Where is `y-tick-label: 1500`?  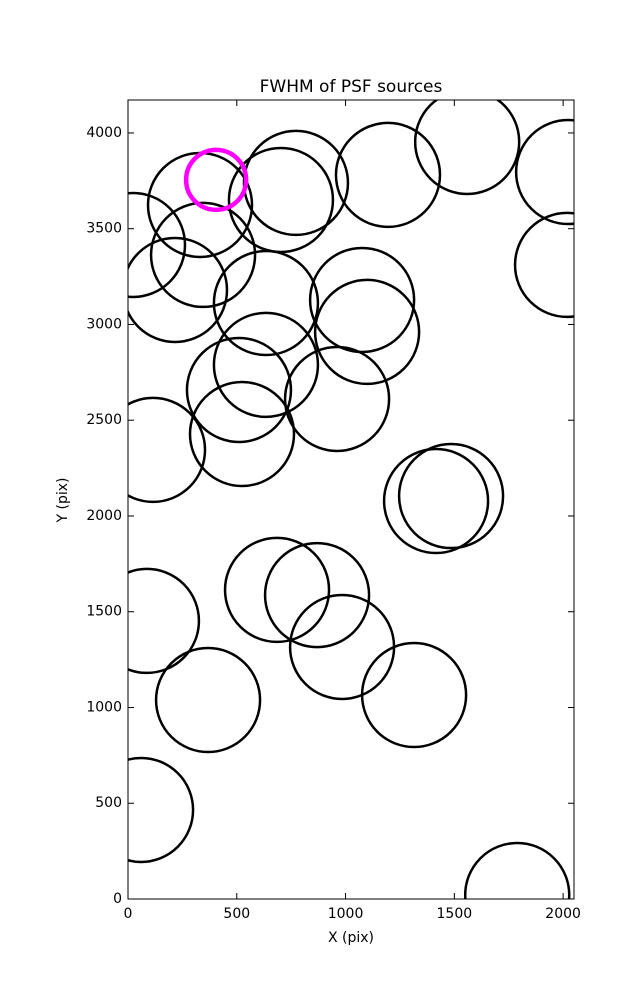 y-tick-label: 1500 is located at coordinates (104, 612).